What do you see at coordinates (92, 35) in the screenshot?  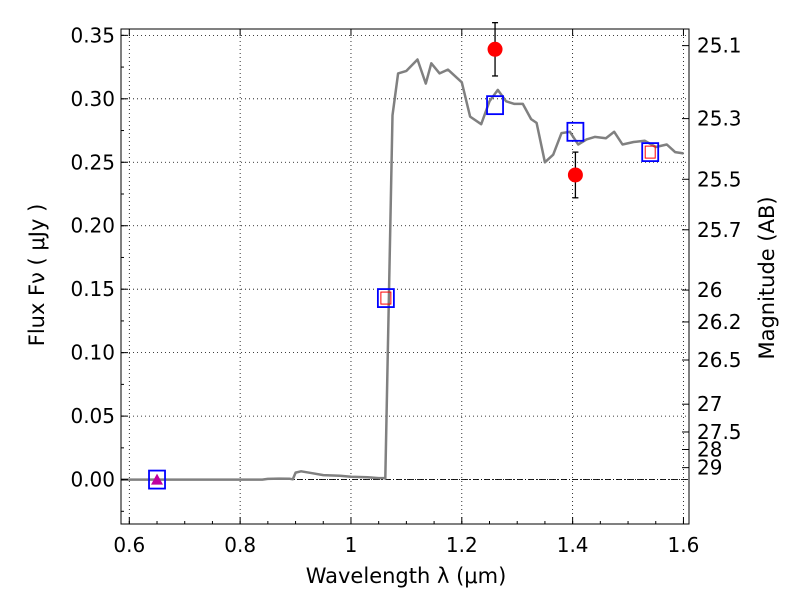 I see `y-tick-label: 0.35` at bounding box center [92, 35].